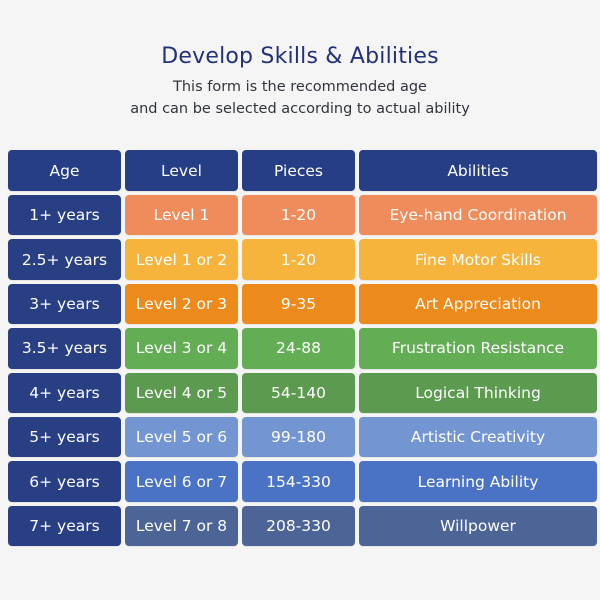 The image size is (600, 600). I want to click on ability-cell: Logical Thinking, so click(478, 392).